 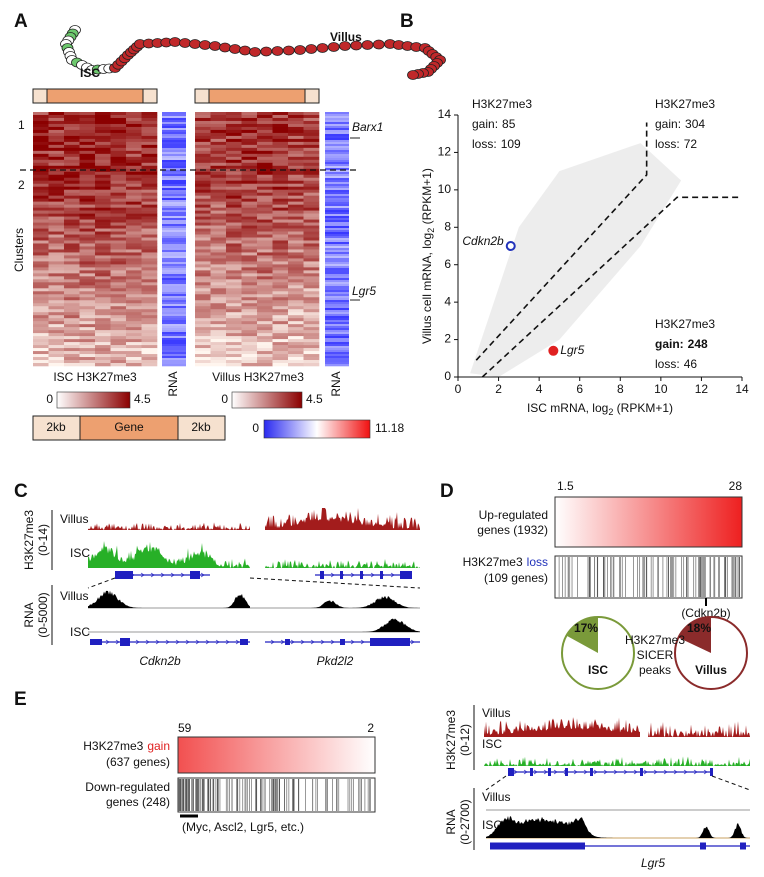 I want to click on colorbar, so click(x=267, y=400).